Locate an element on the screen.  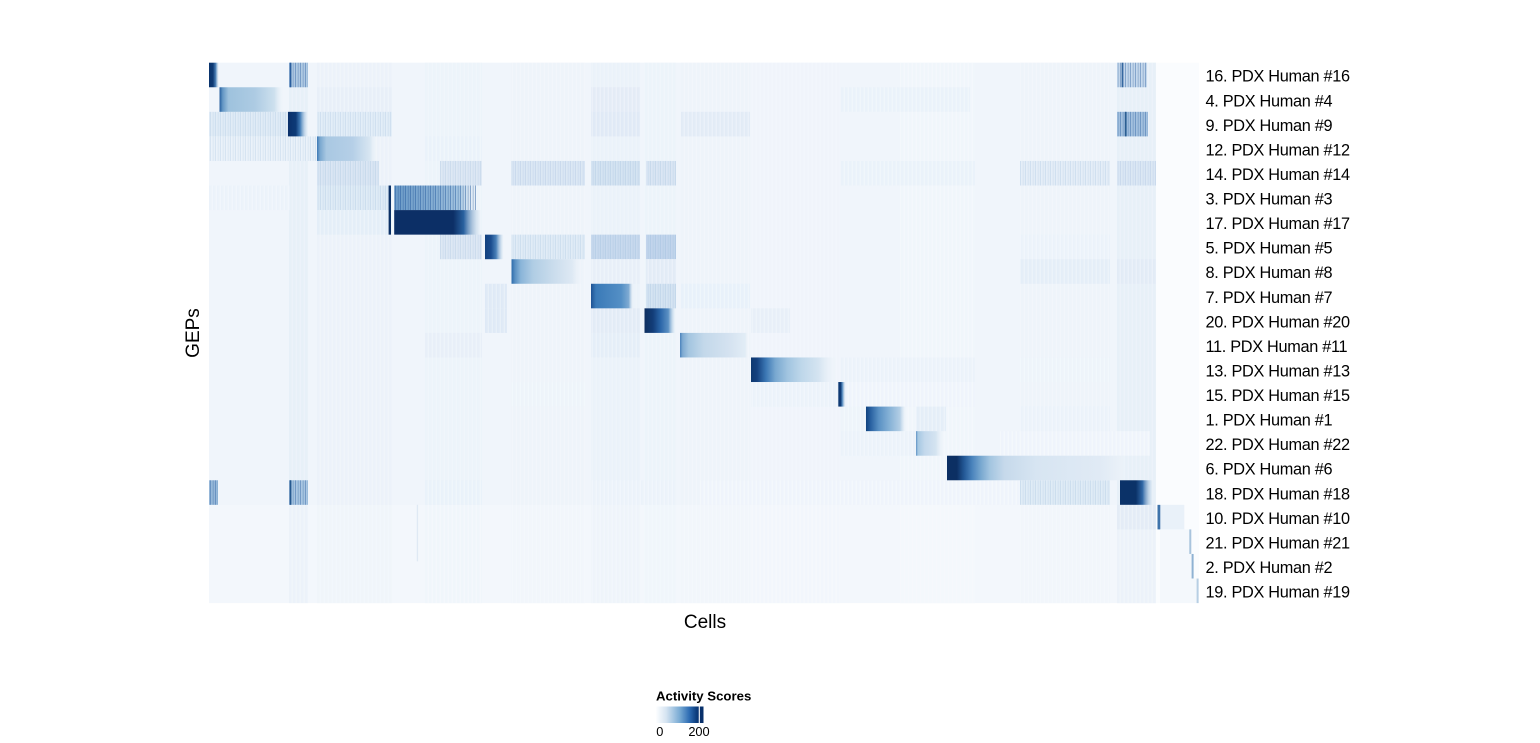
svg-text: 1. PDX Human #1 is located at coordinates (1269, 421).